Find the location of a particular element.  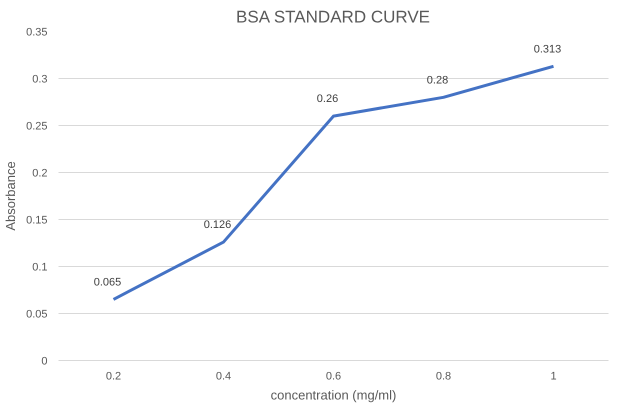

y-tick-label: 0.15 is located at coordinates (37, 220).